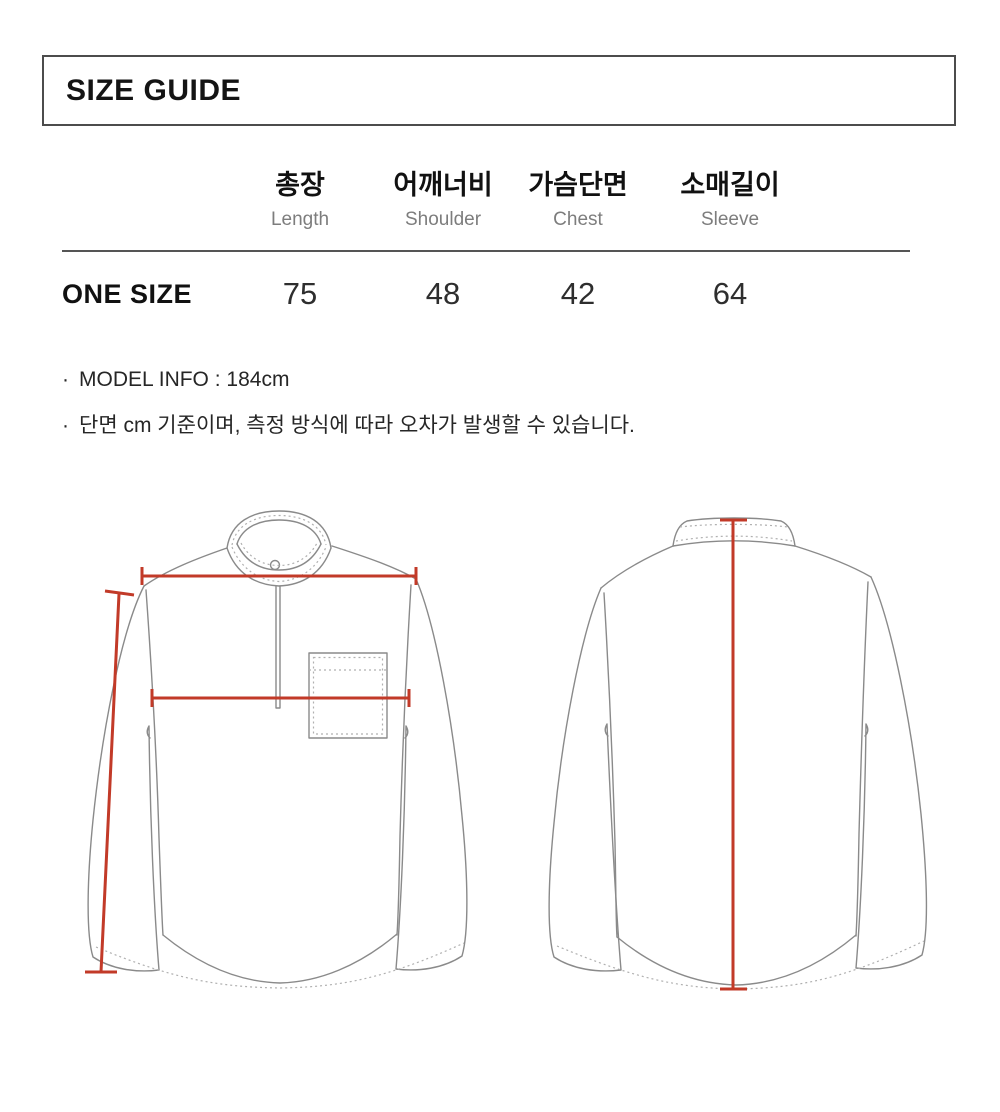 The width and height of the screenshot is (1000, 1112). Describe the element at coordinates (499, 90) in the screenshot. I see `size-guide-header-box: SIZE GUIDE` at that location.